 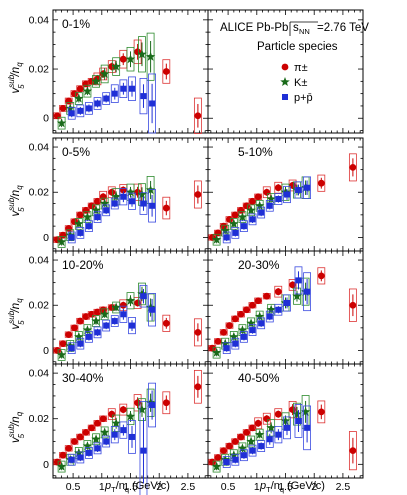 I want to click on legend-label: π±, so click(x=301, y=68).